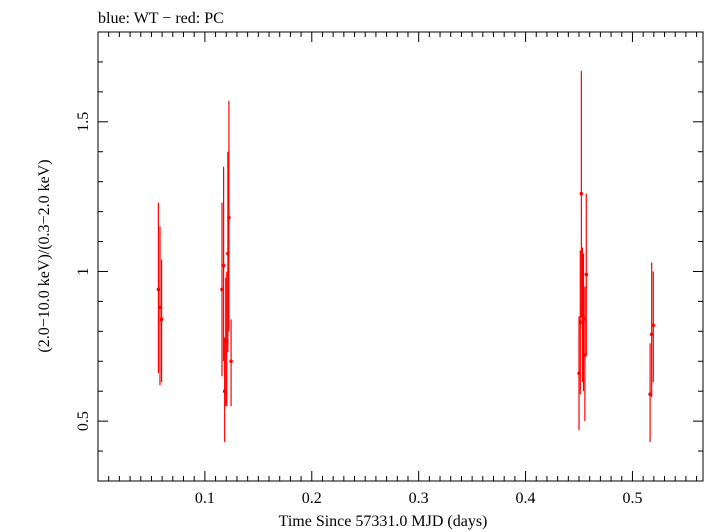 This screenshot has width=705, height=532. Describe the element at coordinates (632, 498) in the screenshot. I see `x-tick-label: 0.5` at that location.